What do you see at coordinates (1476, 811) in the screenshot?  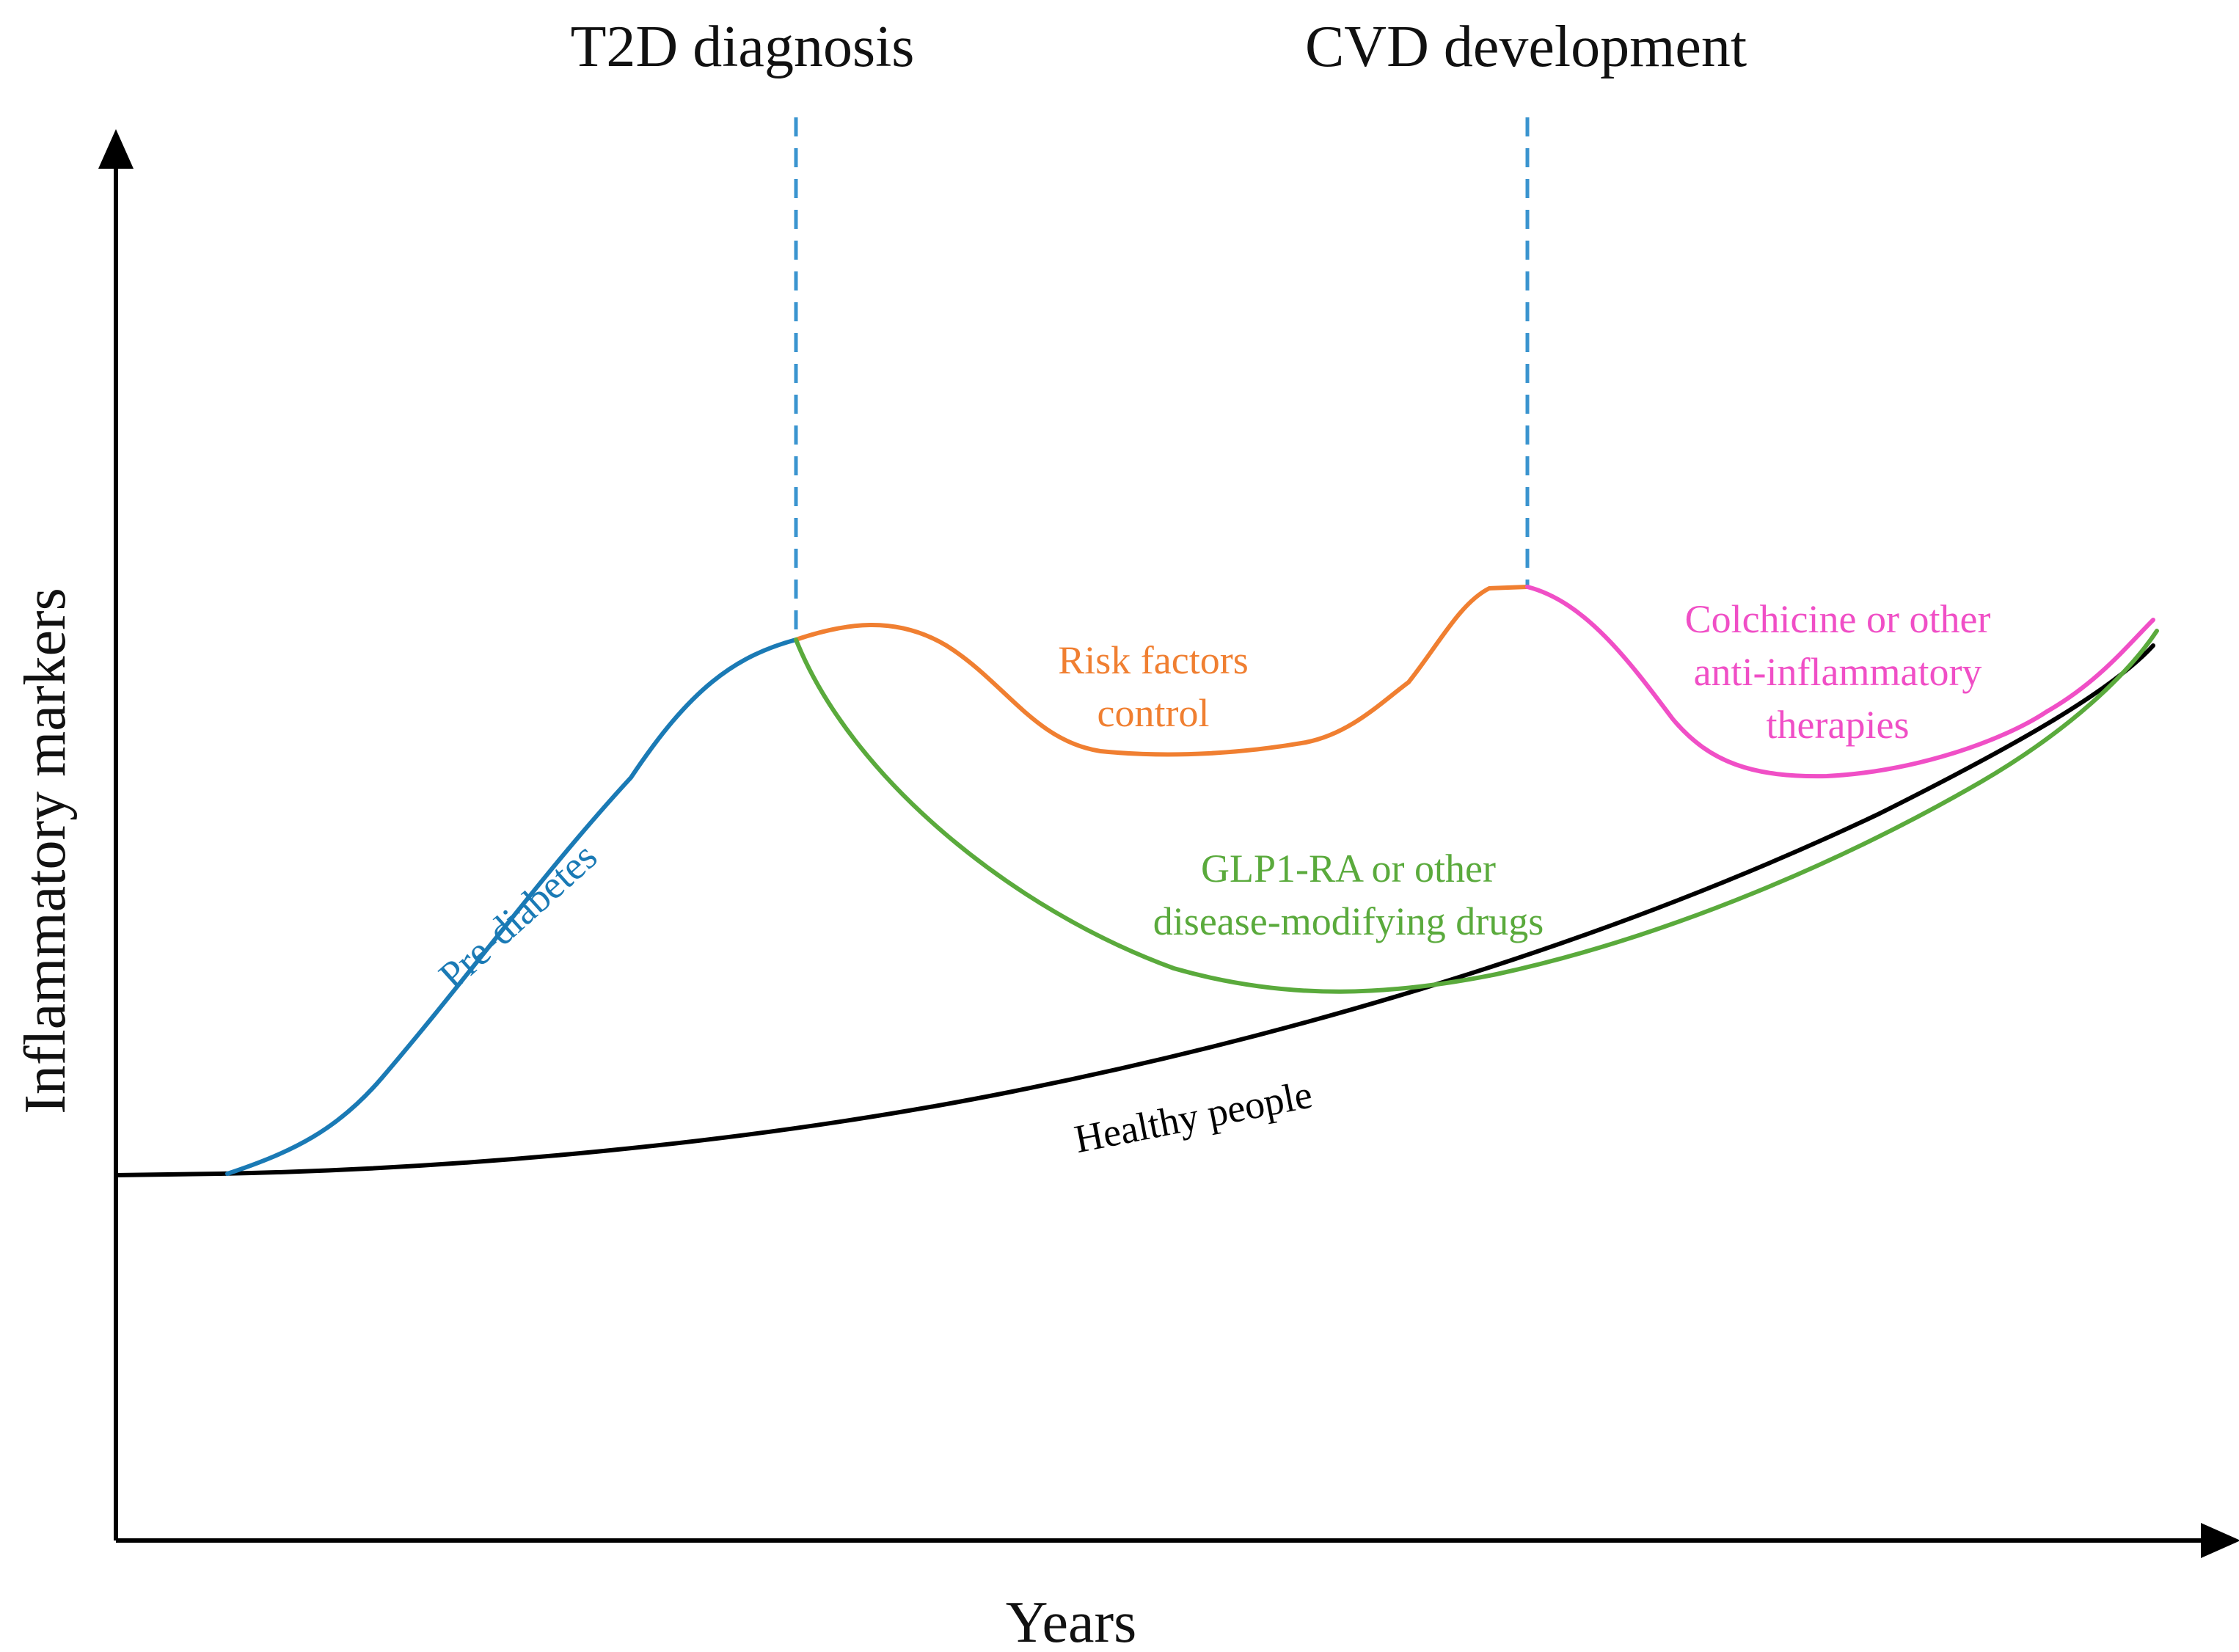 I see `glp1-curve` at bounding box center [1476, 811].